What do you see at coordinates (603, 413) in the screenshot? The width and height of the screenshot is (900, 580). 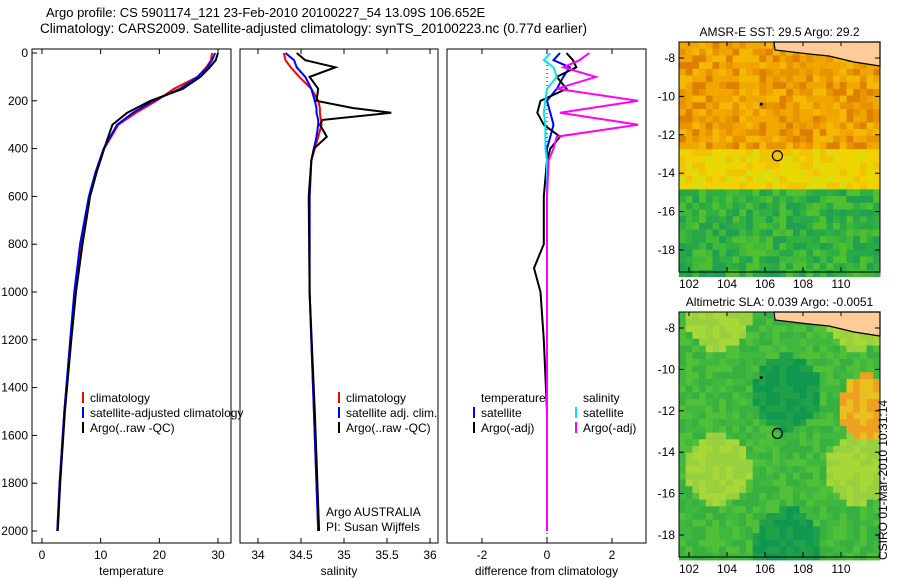 I see `diff-salinity-legend-label: satellite` at bounding box center [603, 413].